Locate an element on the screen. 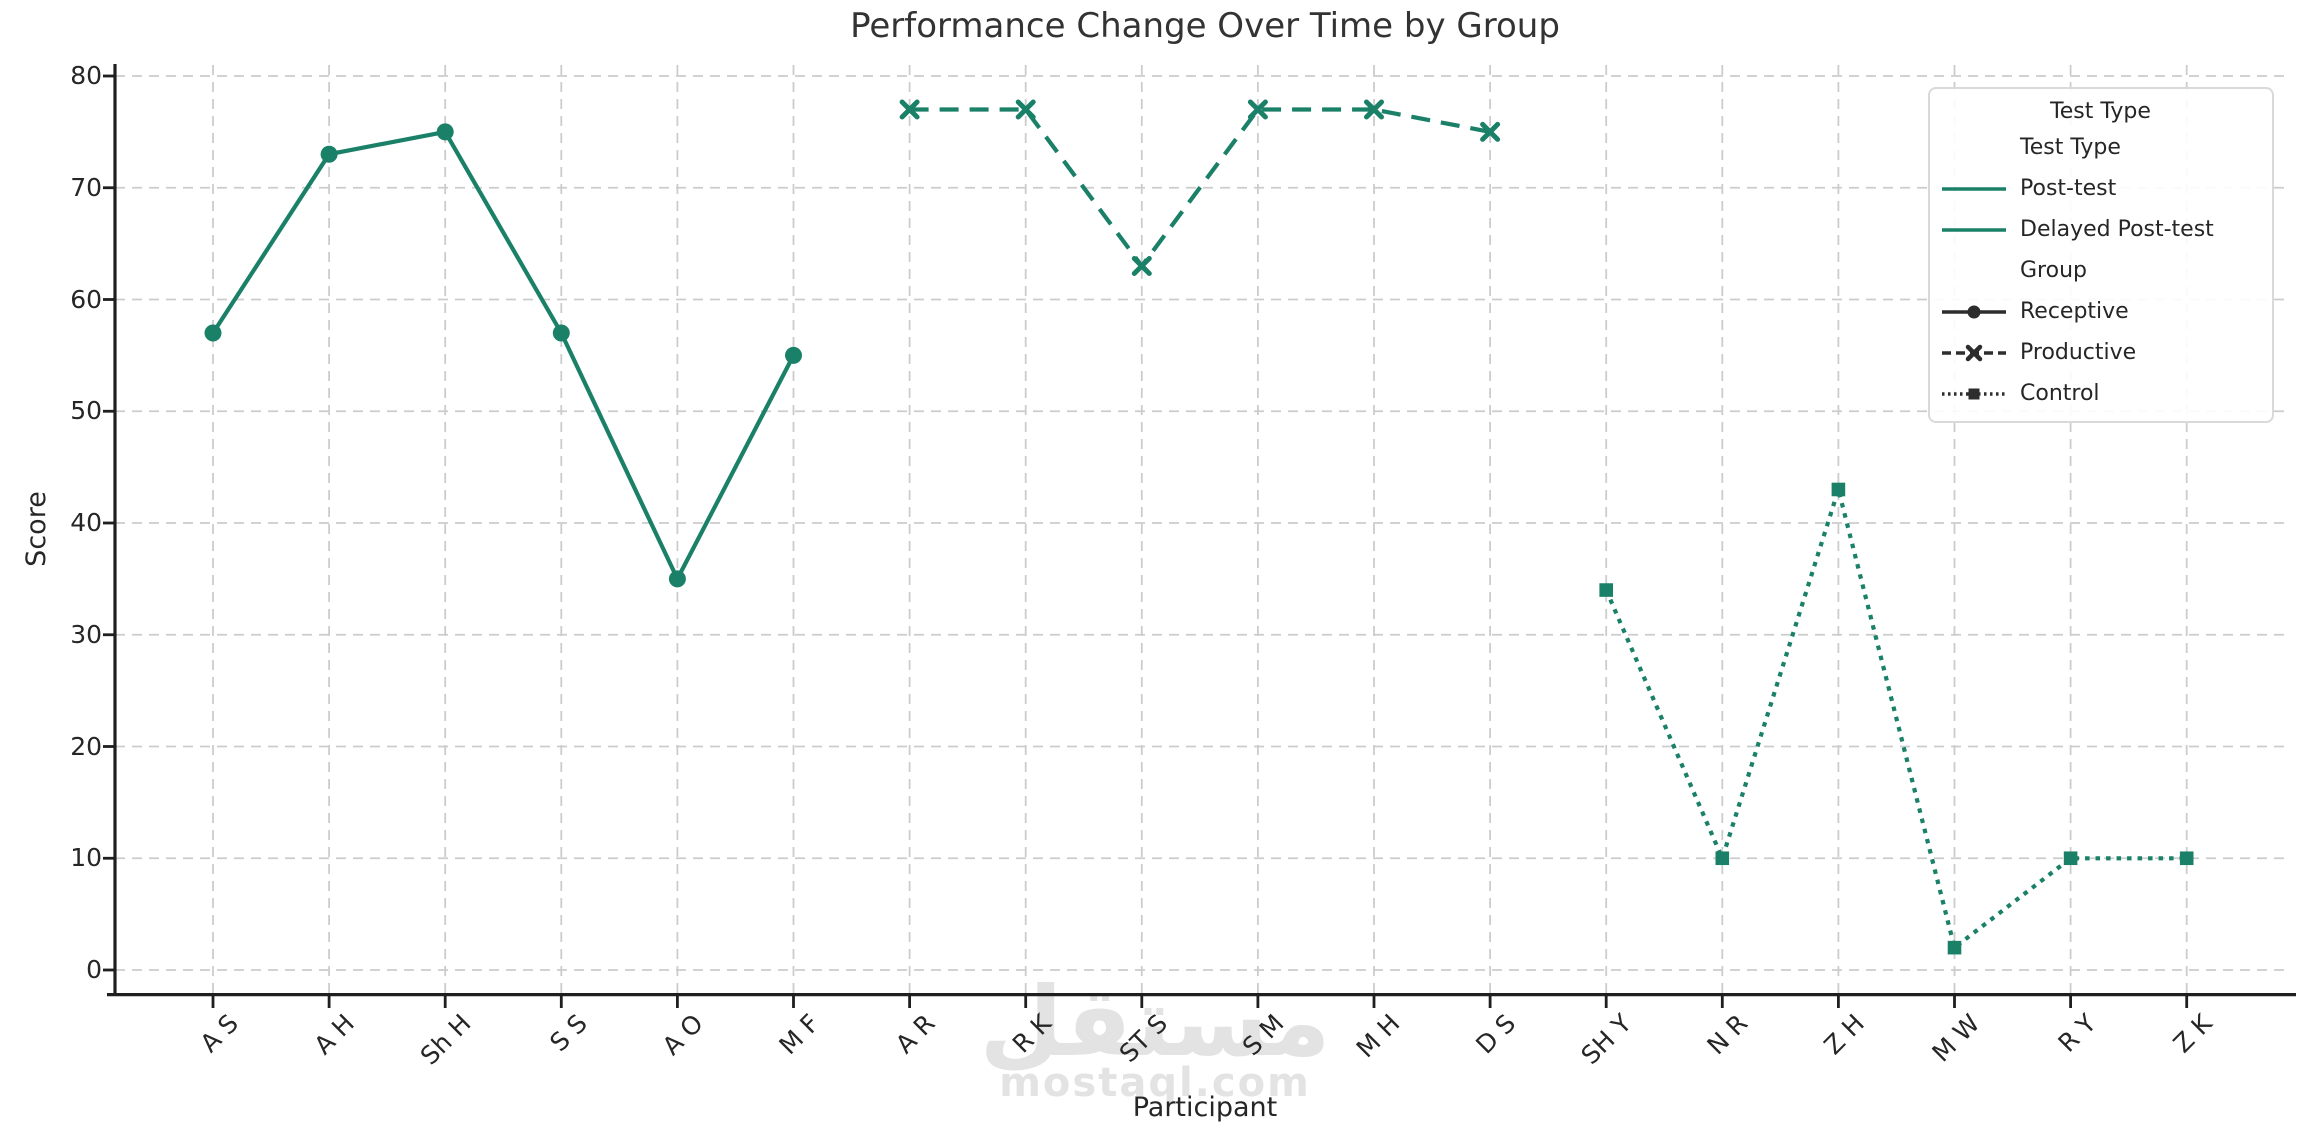 This screenshot has width=2306, height=1146. legend-item-control: Control is located at coordinates (2100, 393).